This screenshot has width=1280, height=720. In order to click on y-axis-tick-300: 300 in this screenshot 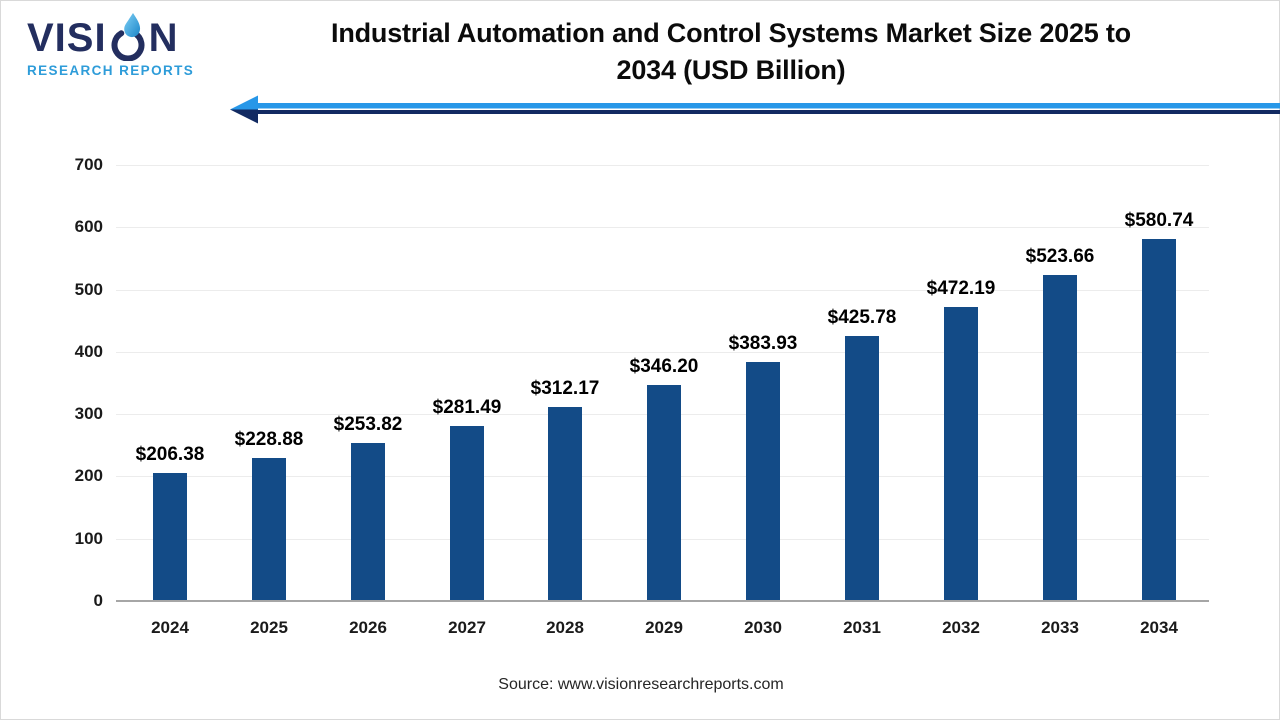, I will do `click(88, 413)`.